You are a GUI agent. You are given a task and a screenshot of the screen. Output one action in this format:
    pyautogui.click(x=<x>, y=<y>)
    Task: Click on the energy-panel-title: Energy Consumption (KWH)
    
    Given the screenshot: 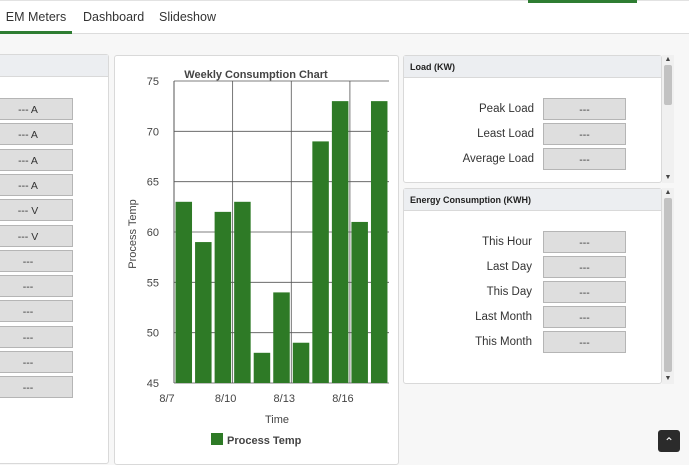 What is the action you would take?
    pyautogui.click(x=532, y=200)
    